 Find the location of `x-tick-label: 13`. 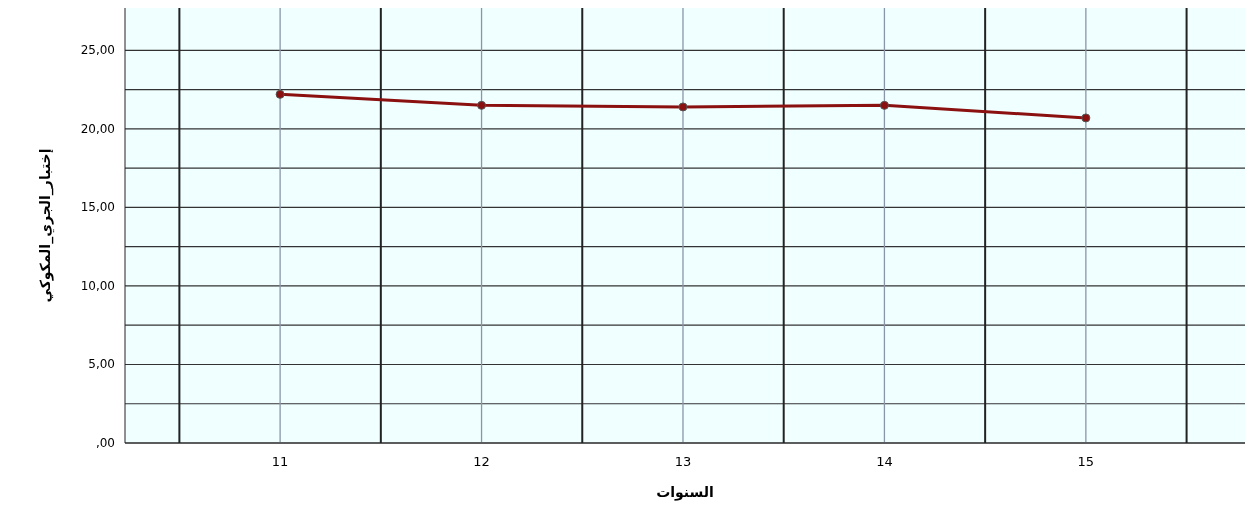

x-tick-label: 13 is located at coordinates (683, 461).